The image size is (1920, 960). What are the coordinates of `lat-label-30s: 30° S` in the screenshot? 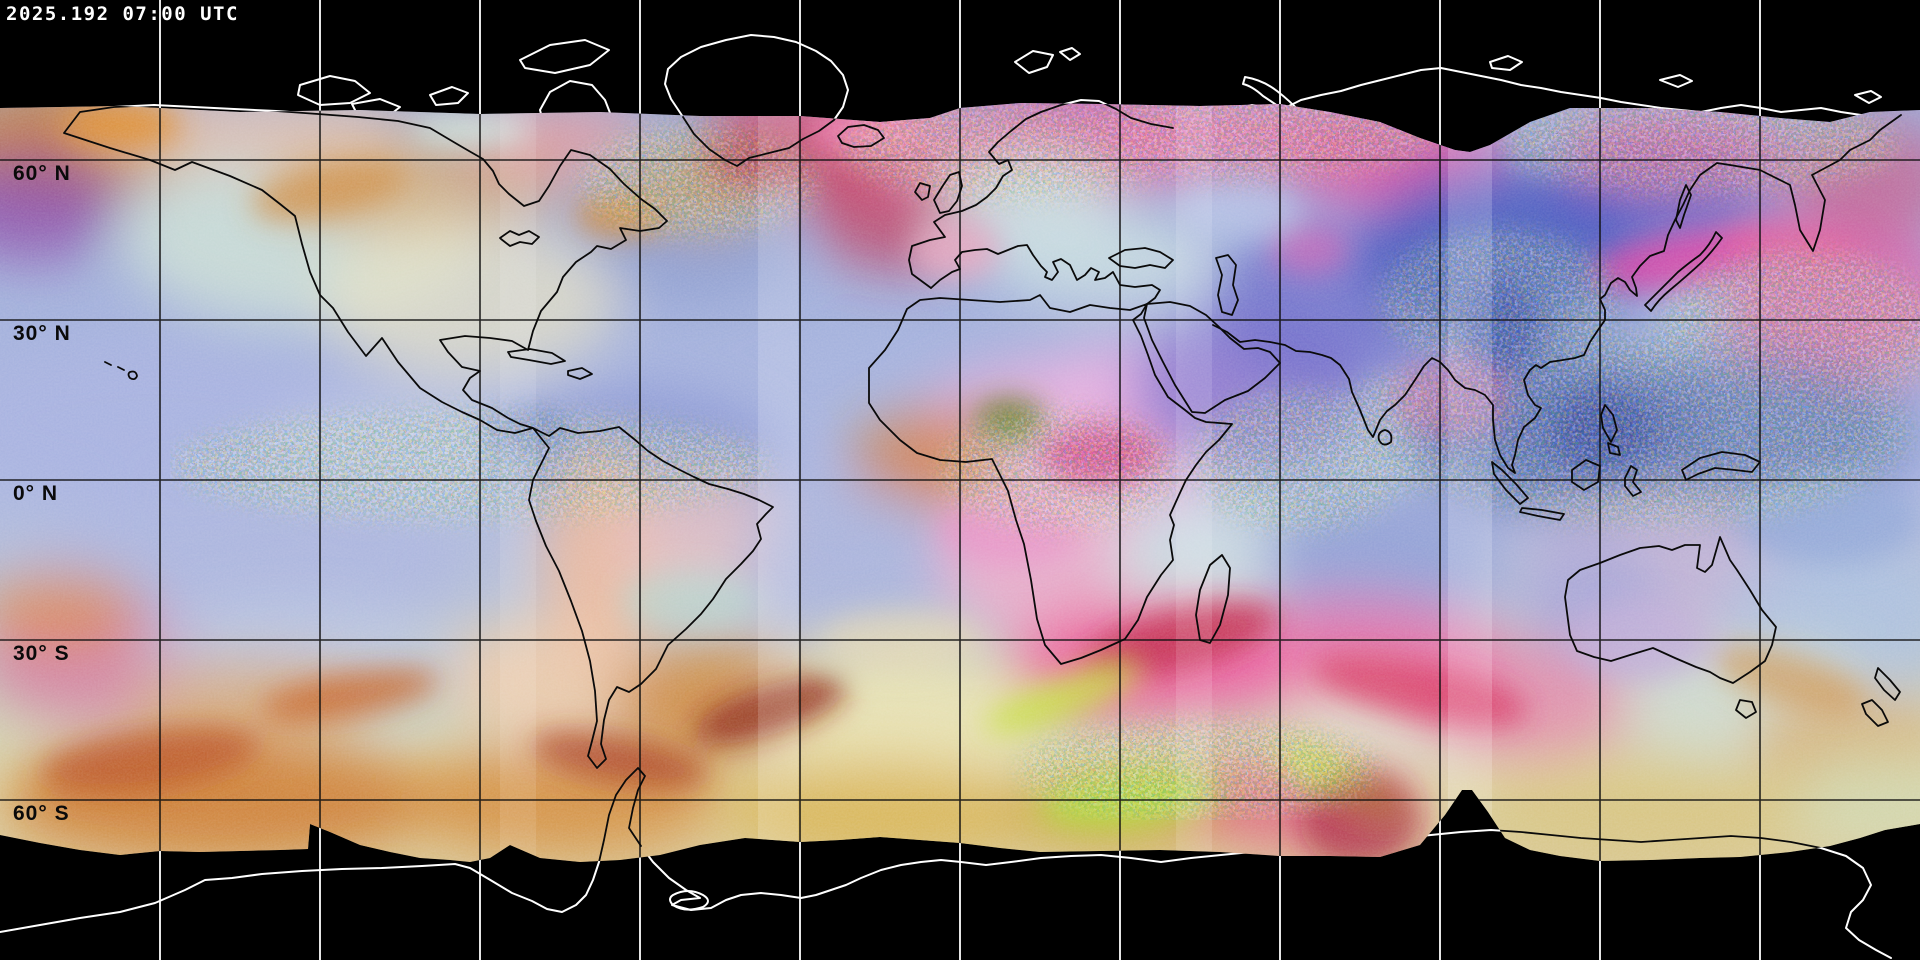 It's located at (41, 653).